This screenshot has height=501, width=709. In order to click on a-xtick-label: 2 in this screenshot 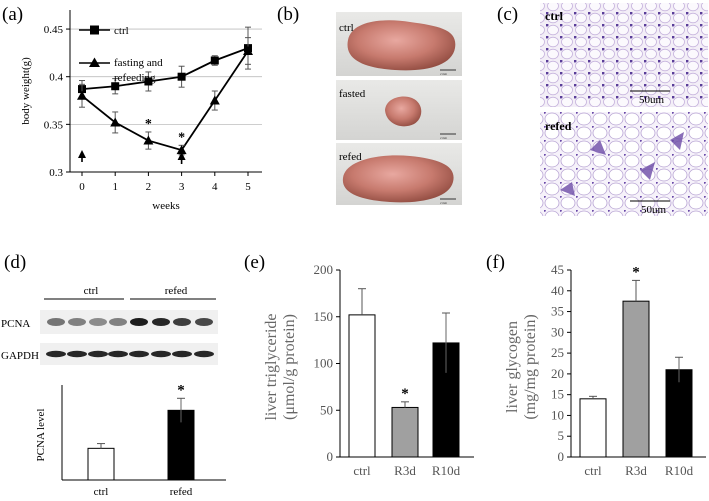, I will do `click(149, 187)`.